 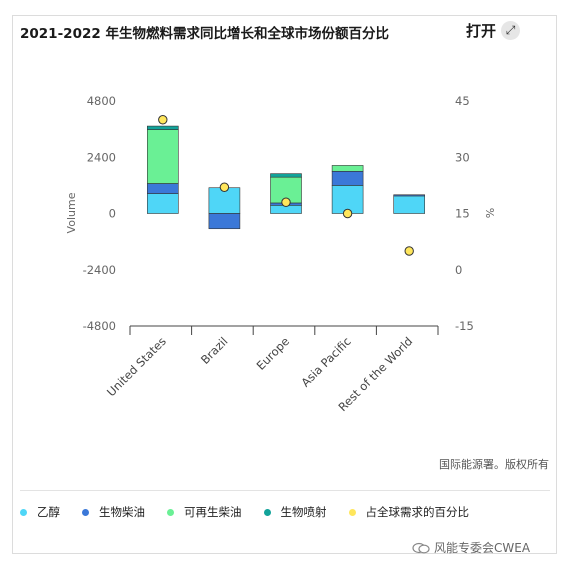 I want to click on y2-axis-label: %, so click(x=489, y=213).